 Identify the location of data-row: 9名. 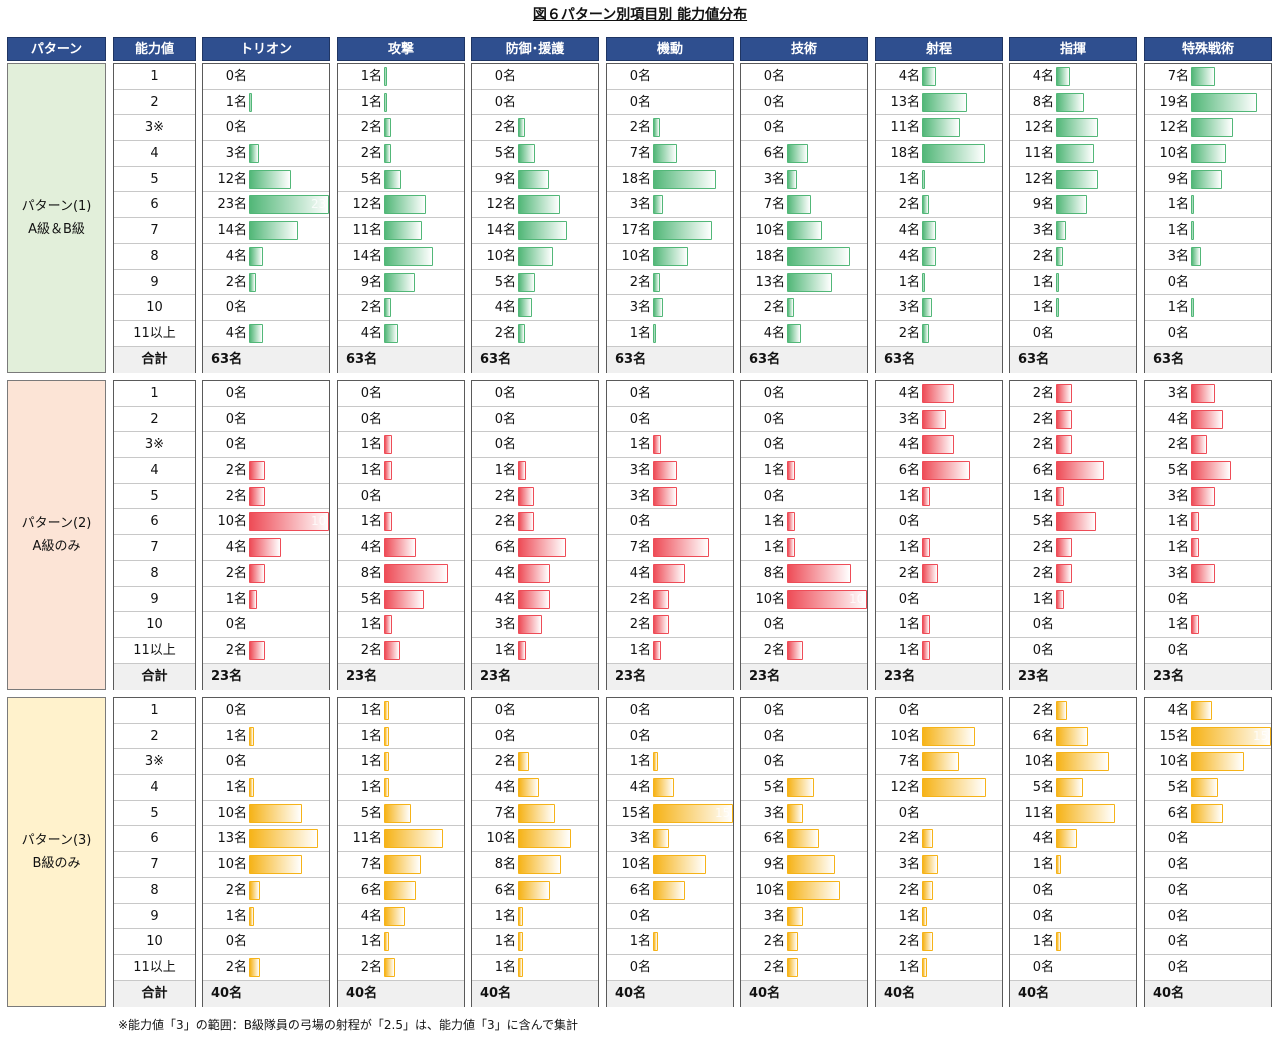
(1073, 205).